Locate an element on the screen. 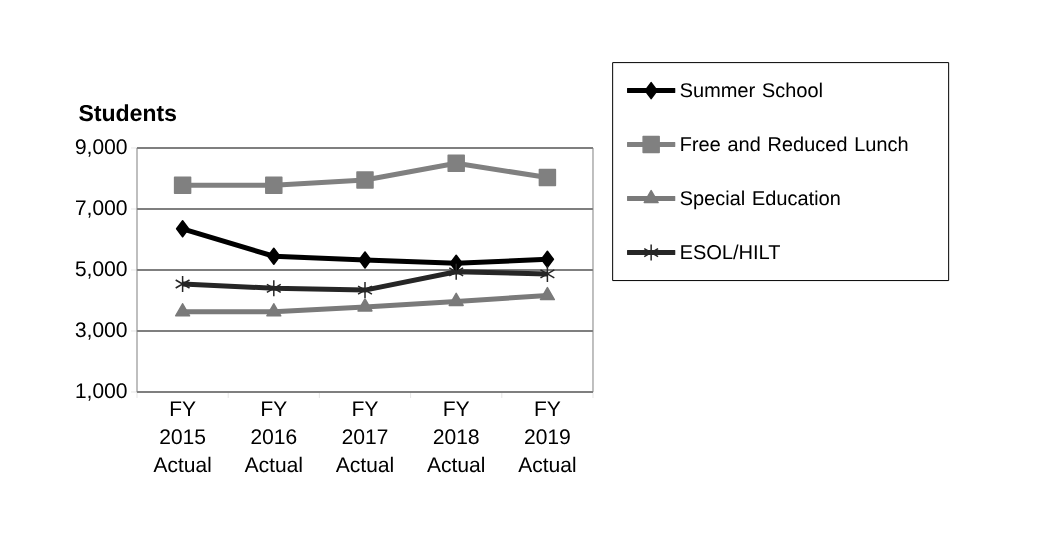  x-tick-label: FY 2017 Actual is located at coordinates (364, 437).